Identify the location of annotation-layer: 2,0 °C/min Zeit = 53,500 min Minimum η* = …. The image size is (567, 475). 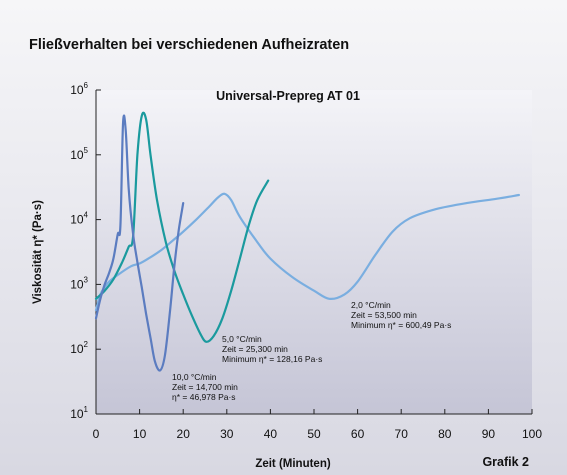
(311, 351).